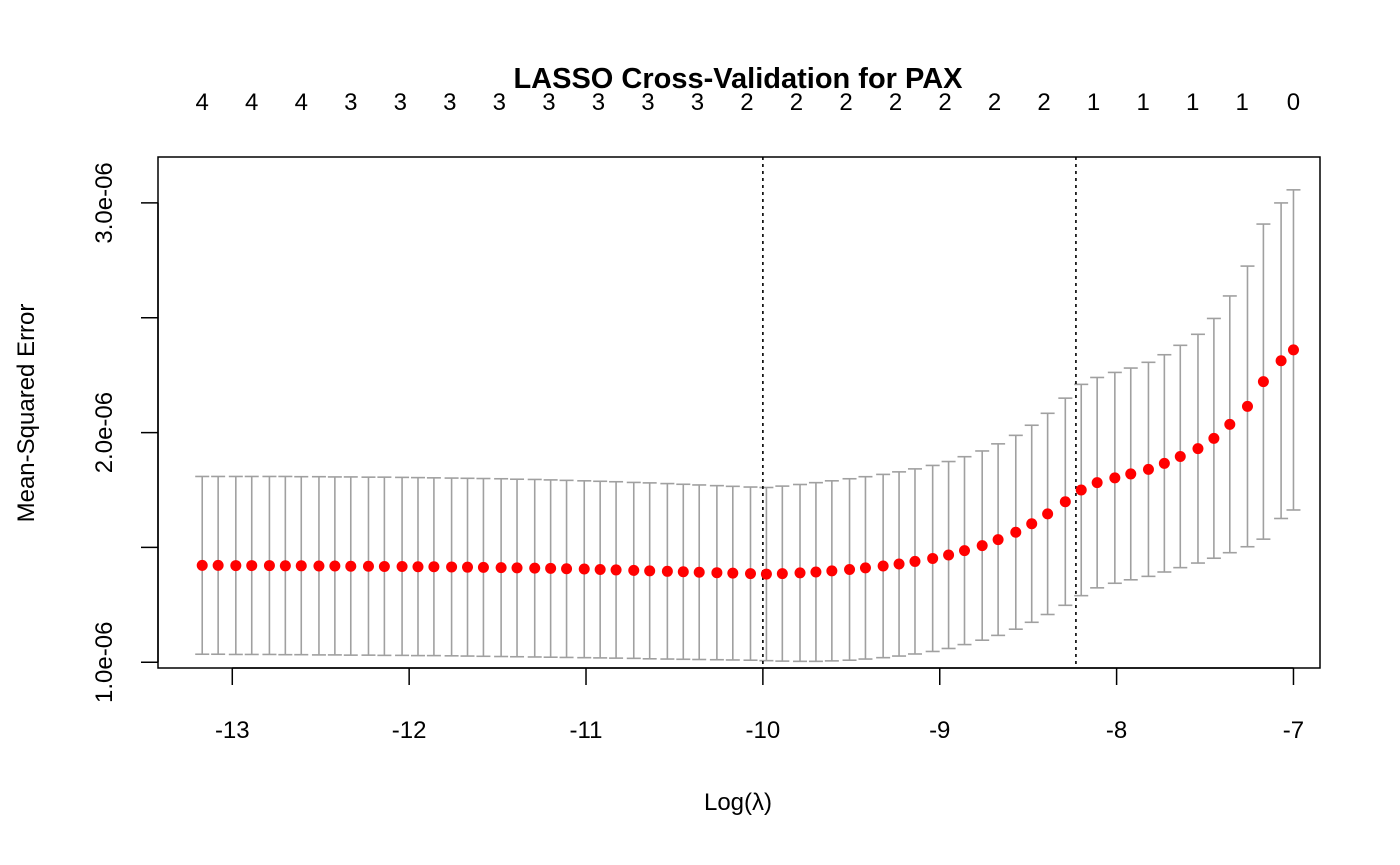 The image size is (1400, 865). I want to click on x-tick-label: -8, so click(1116, 730).